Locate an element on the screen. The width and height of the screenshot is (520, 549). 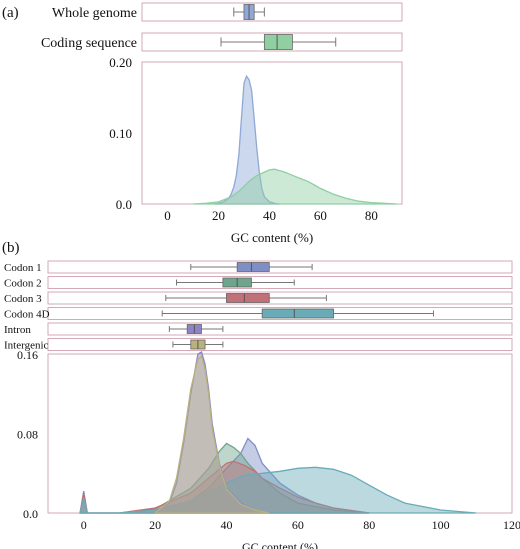
boxplot-codon-4d: Codon 4D is located at coordinates (258, 313).